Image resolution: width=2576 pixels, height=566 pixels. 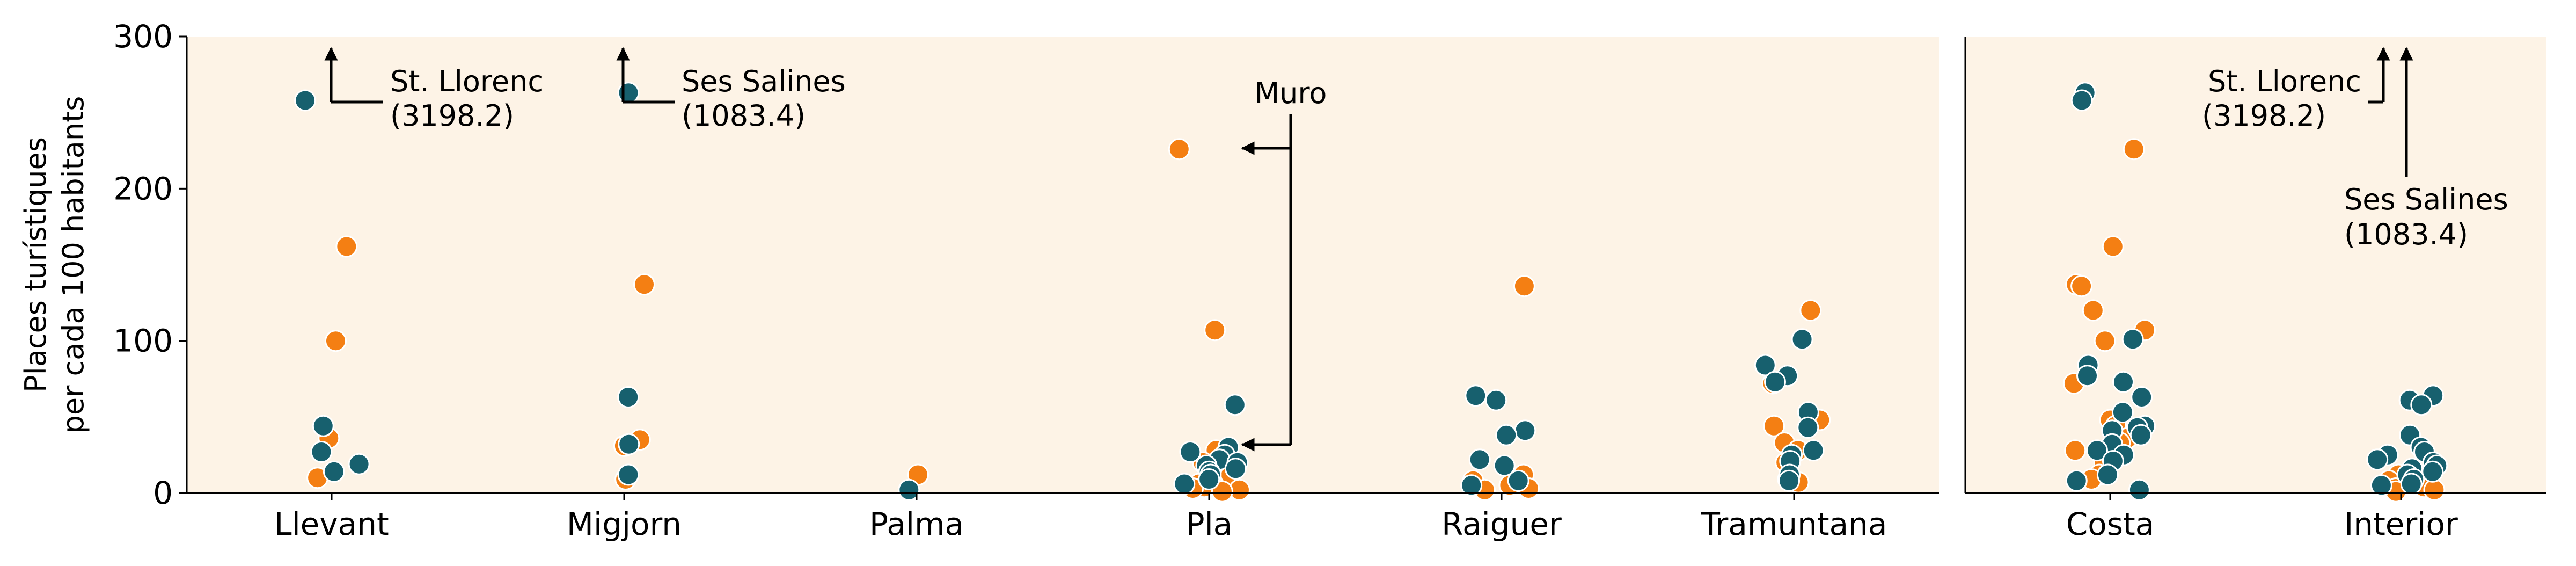 I want to click on annotation-st-llorenc-panel-1: St. Llorenc (3198.2), so click(x=434, y=90).